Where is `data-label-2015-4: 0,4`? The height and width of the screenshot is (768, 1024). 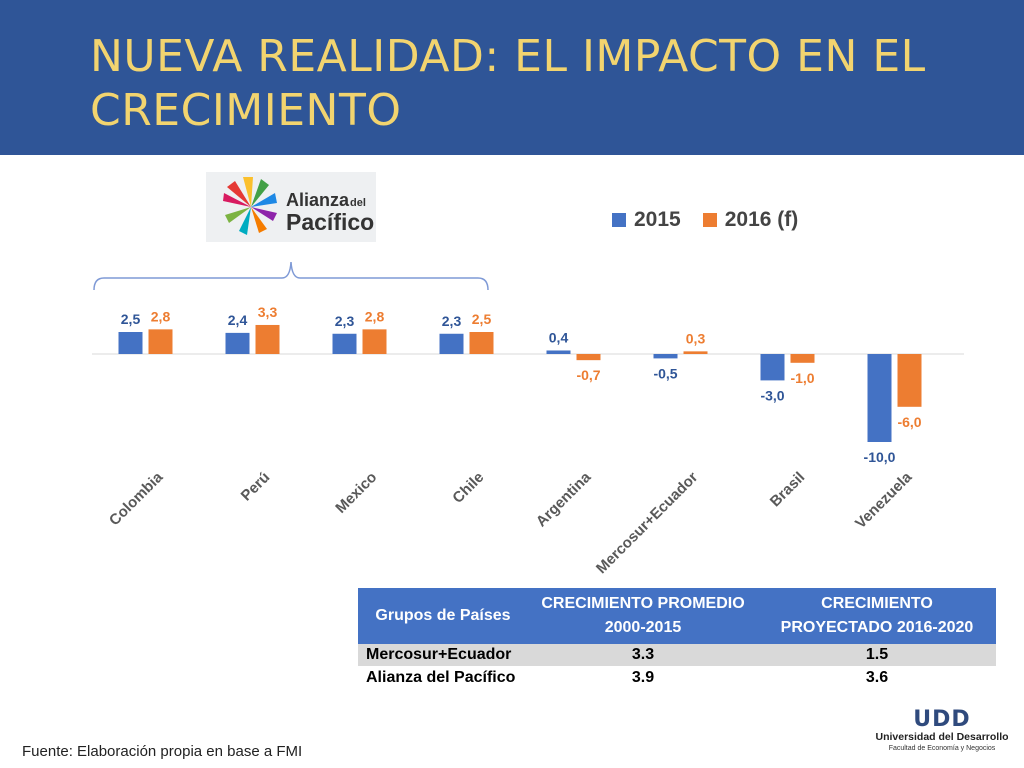 data-label-2015-4: 0,4 is located at coordinates (559, 337).